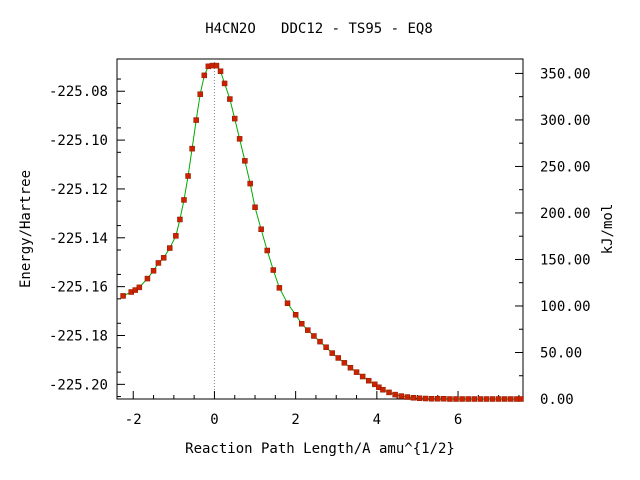  What do you see at coordinates (565, 214) in the screenshot?
I see `y2-tick-label: 200.00` at bounding box center [565, 214].